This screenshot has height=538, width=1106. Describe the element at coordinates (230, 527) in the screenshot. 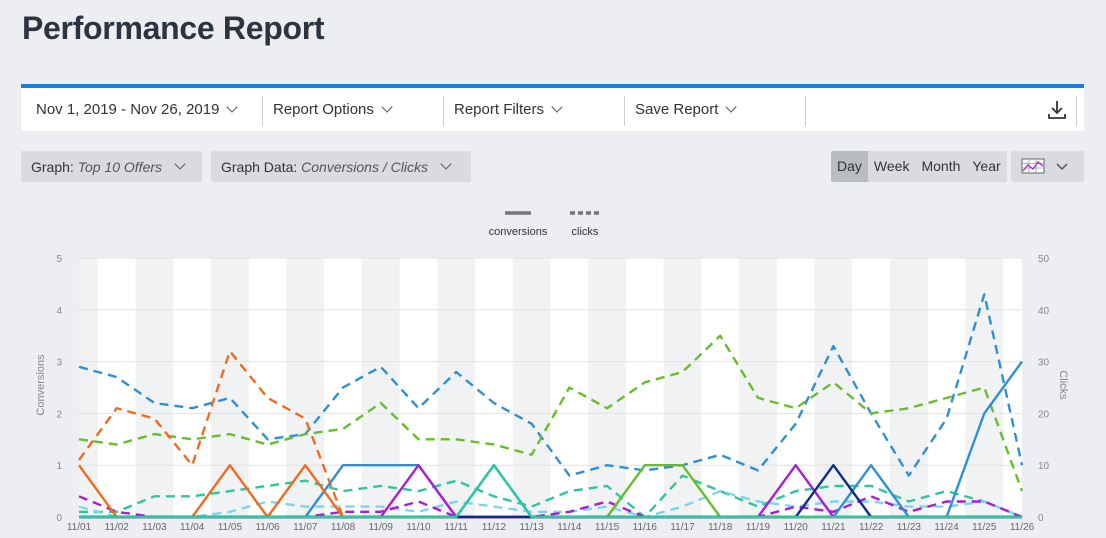

I see `x-tick-label: 11/05` at that location.